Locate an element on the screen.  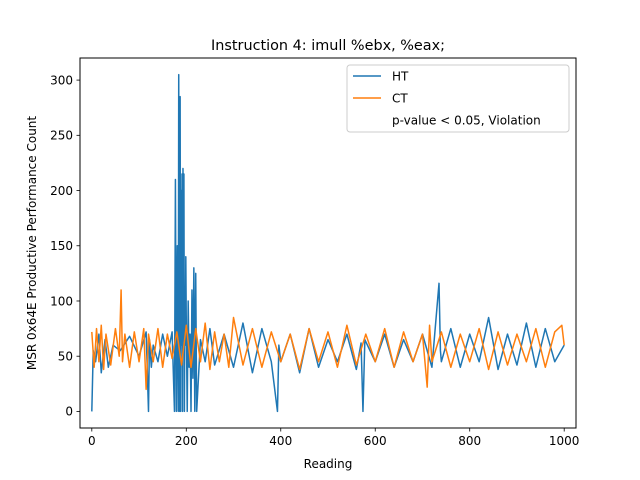
y-axis-label: MSR 0x64E Productive Performance Count is located at coordinates (32, 243).